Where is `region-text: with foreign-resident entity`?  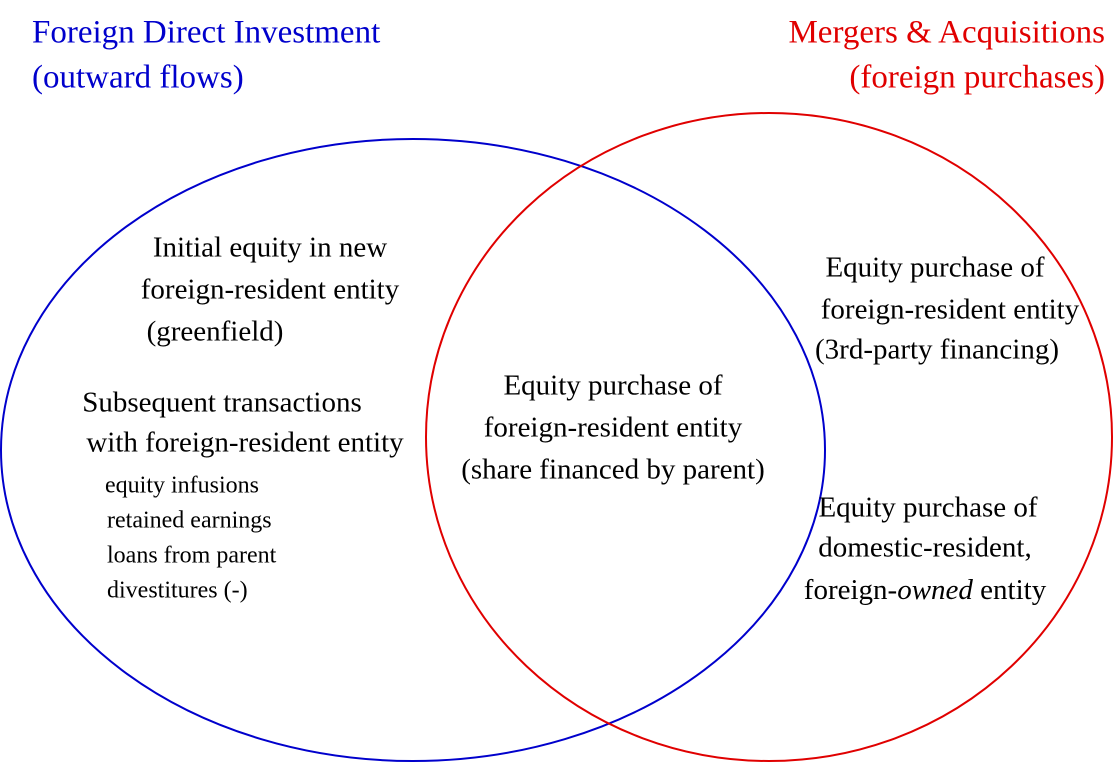
region-text: with foreign-resident entity is located at coordinates (245, 443).